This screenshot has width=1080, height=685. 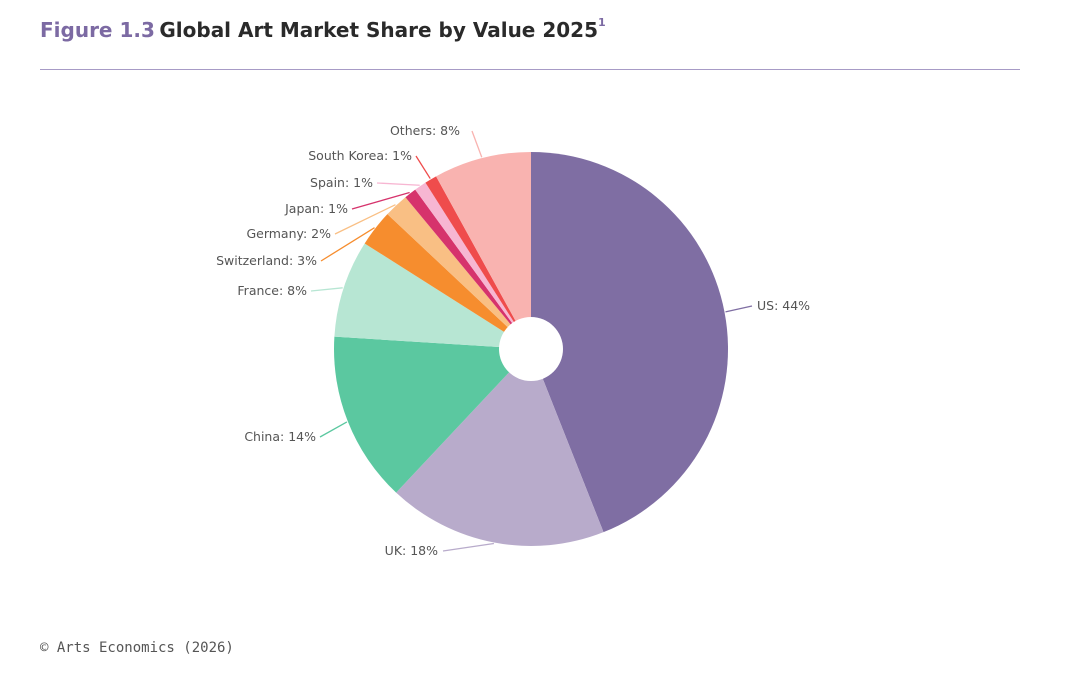 I want to click on leader-line-china, so click(x=333, y=429).